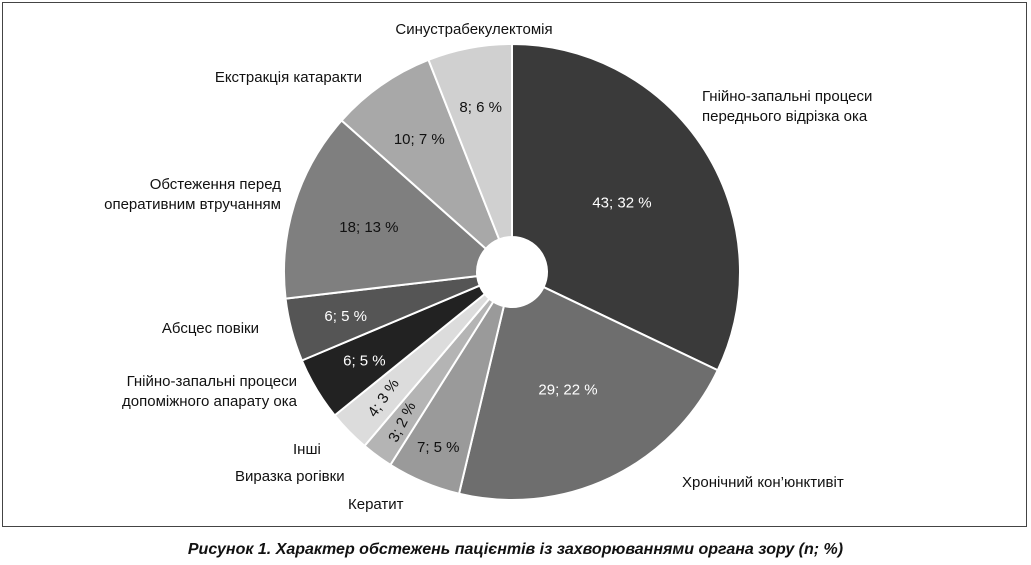 This screenshot has height=565, width=1031. Describe the element at coordinates (438, 447) in the screenshot. I see `slice-value-label: 7; 5 %` at that location.